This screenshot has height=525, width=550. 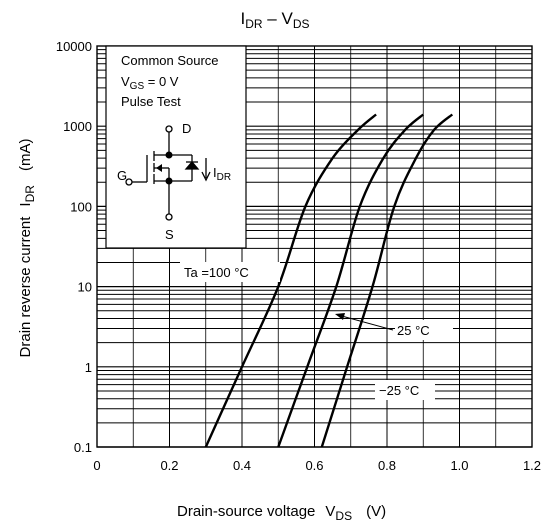 I want to click on y-tick-label: 1, so click(x=88, y=367).